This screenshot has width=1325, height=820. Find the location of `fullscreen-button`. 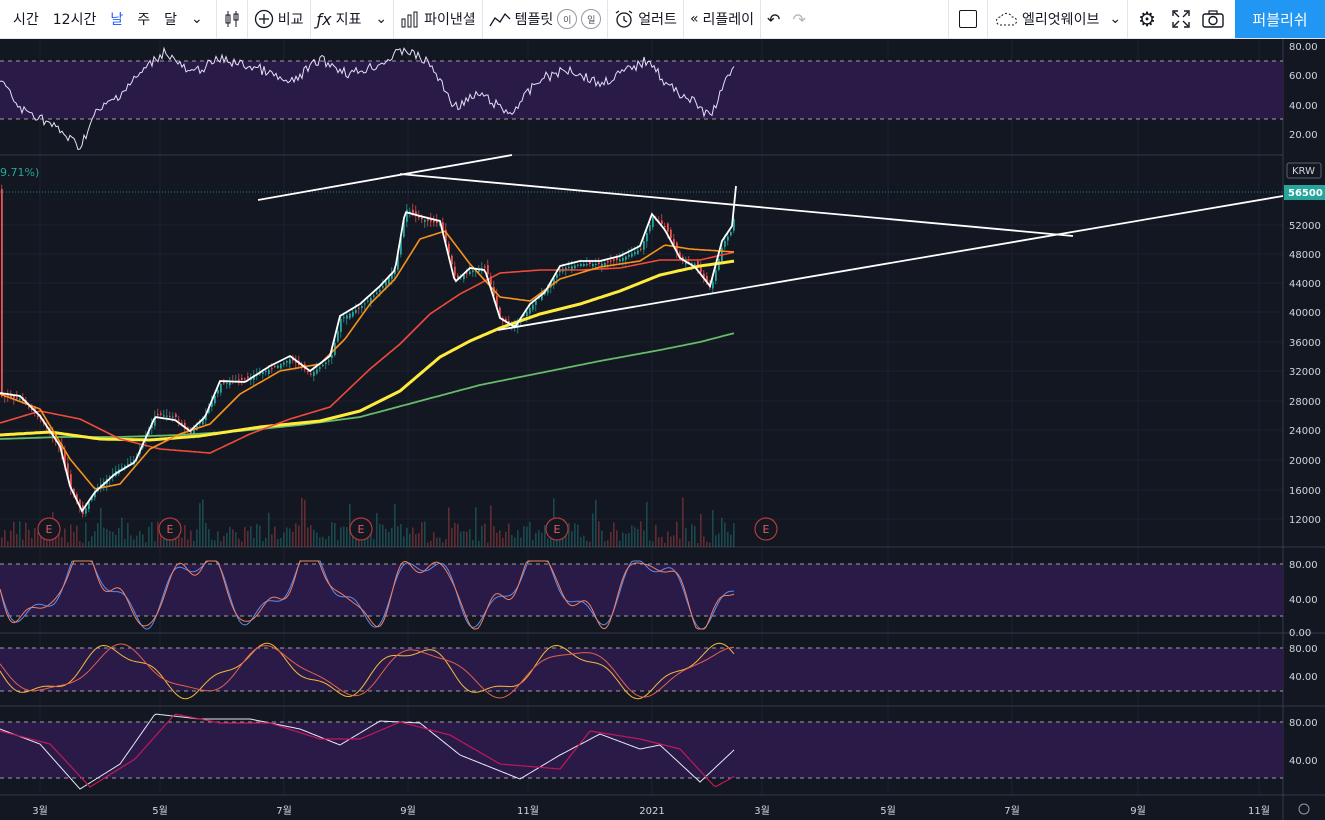

fullscreen-button is located at coordinates (1181, 19).